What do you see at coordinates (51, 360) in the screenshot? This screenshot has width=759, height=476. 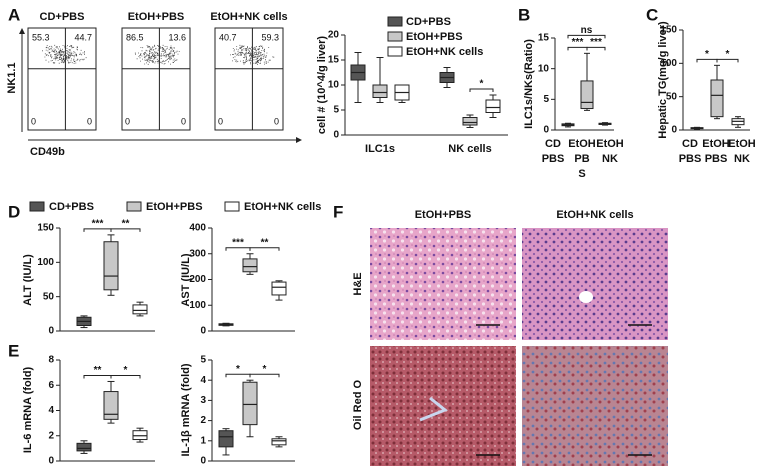 I see `y-tick-label: 8` at bounding box center [51, 360].